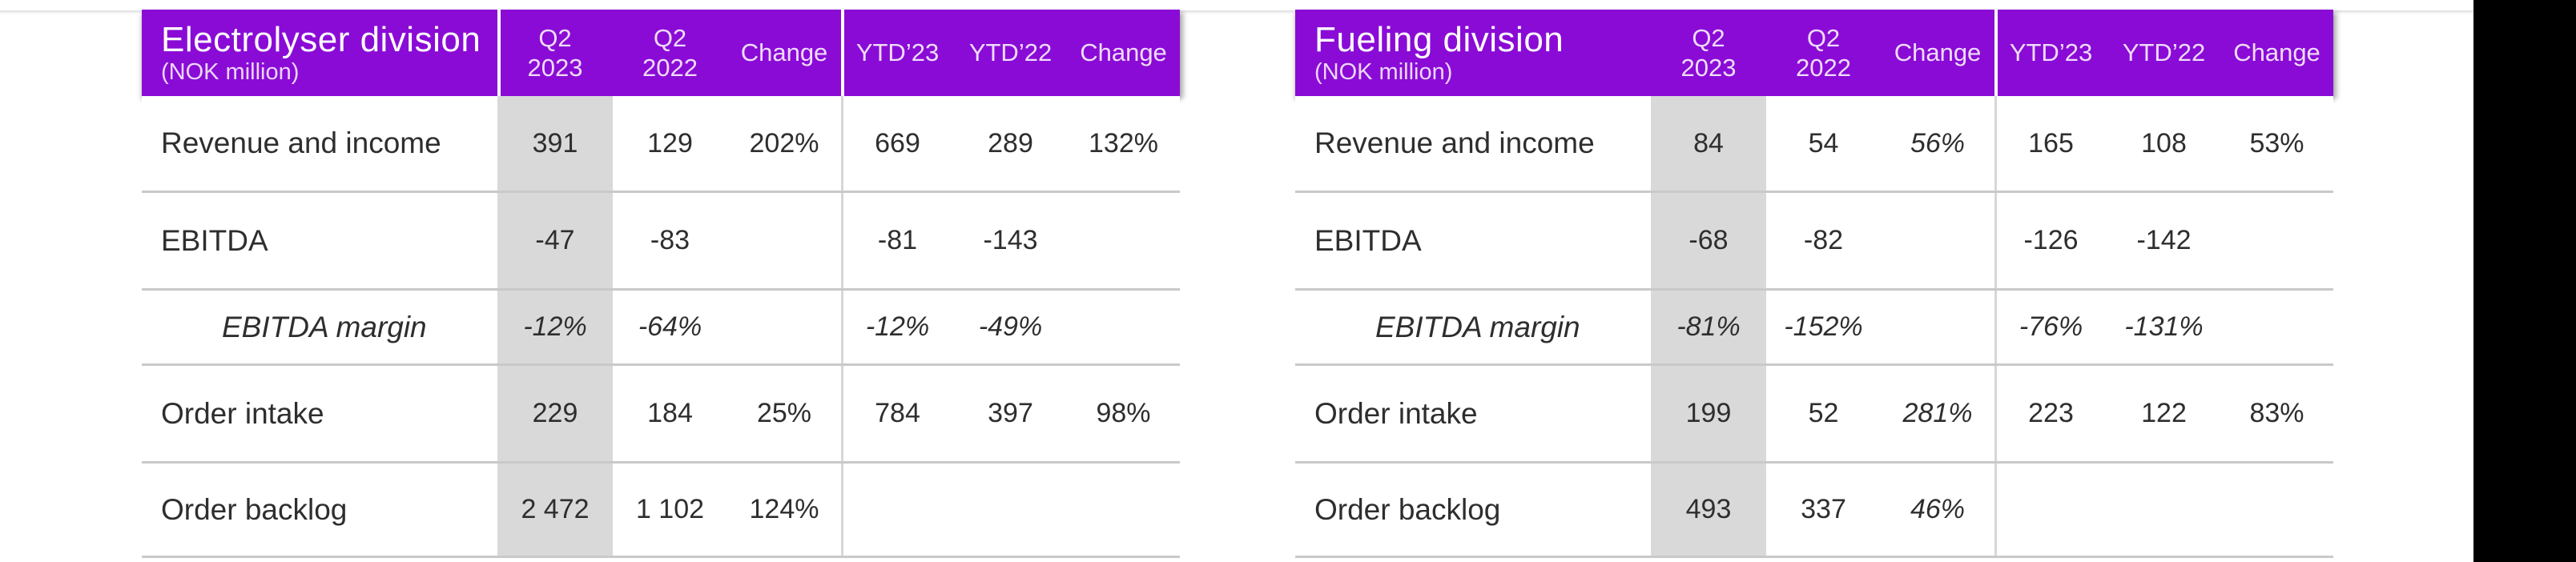 The width and height of the screenshot is (2576, 562). Describe the element at coordinates (2051, 240) in the screenshot. I see `cell-ytd23: -126` at that location.